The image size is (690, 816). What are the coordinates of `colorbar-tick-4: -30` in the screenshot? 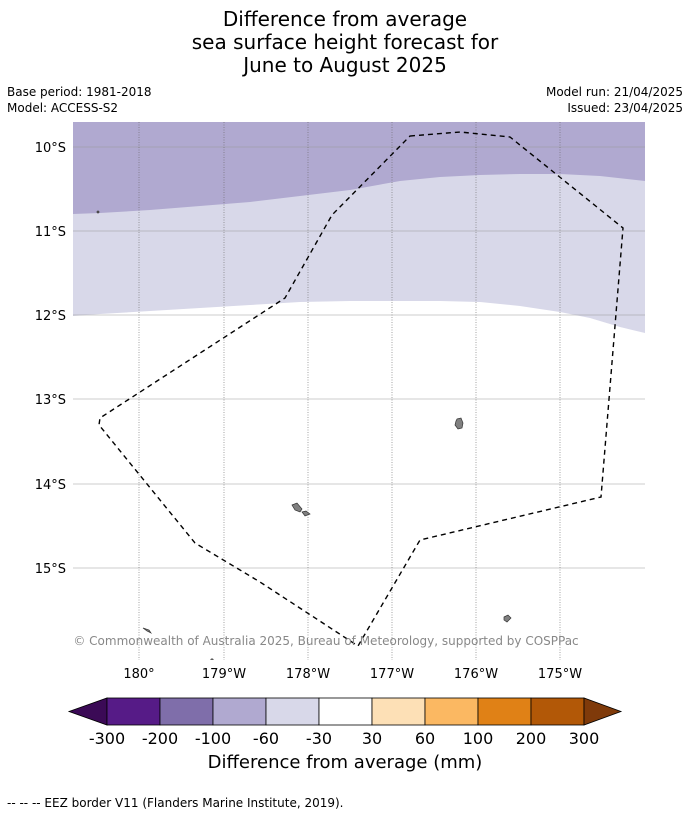 It's located at (319, 738).